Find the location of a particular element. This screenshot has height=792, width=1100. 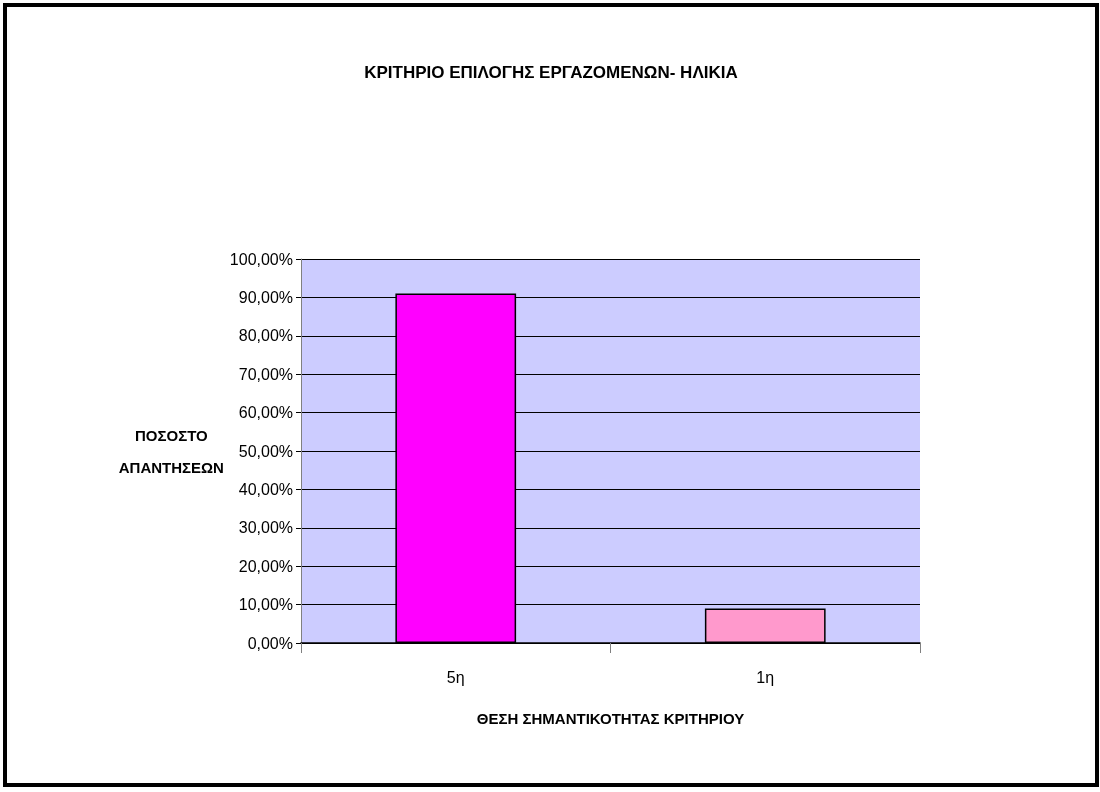

y-tick-label: 10,00% is located at coordinates (265, 605).